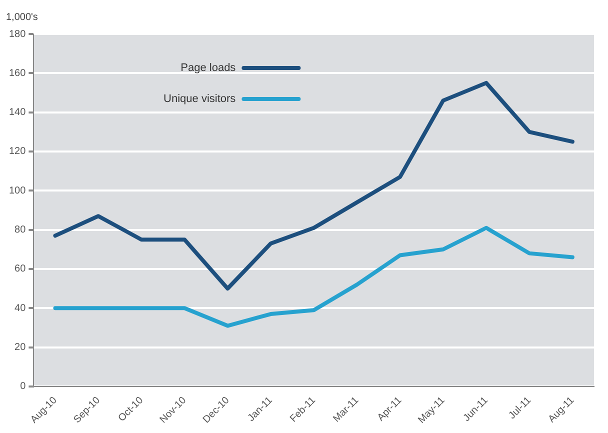 Image resolution: width=608 pixels, height=433 pixels. Describe the element at coordinates (208, 68) in the screenshot. I see `legend-label: Page loads` at that location.